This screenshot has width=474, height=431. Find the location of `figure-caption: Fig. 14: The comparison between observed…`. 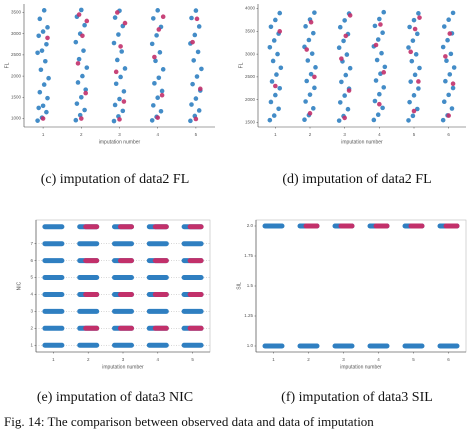

figure-caption: Fig. 14: The comparison between observed… is located at coordinates (189, 421).